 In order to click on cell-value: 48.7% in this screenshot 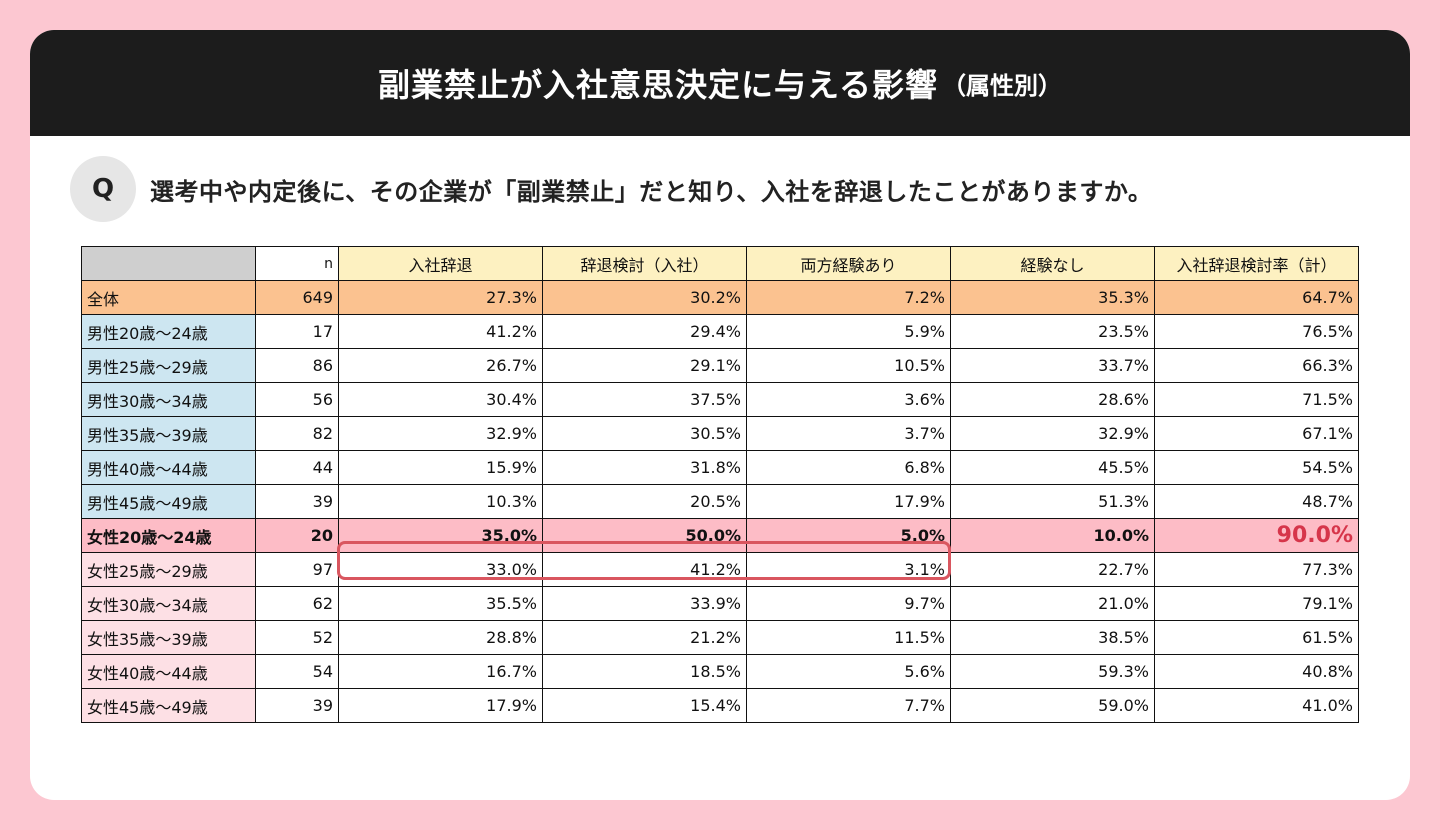, I will do `click(1256, 501)`.